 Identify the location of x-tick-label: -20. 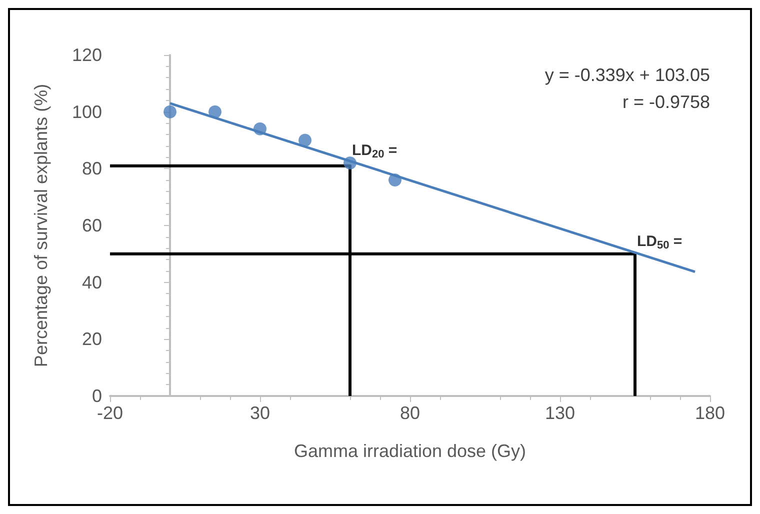
(110, 413).